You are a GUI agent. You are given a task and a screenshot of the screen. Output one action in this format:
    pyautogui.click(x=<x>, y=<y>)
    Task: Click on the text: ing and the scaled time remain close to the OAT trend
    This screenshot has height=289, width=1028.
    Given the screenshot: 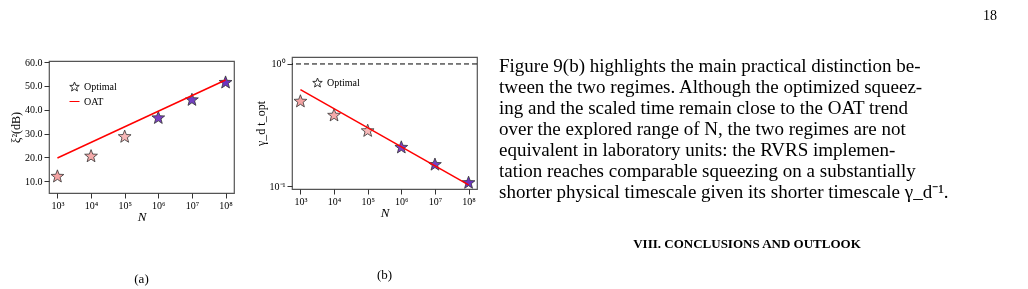 What is the action you would take?
    pyautogui.click(x=704, y=107)
    